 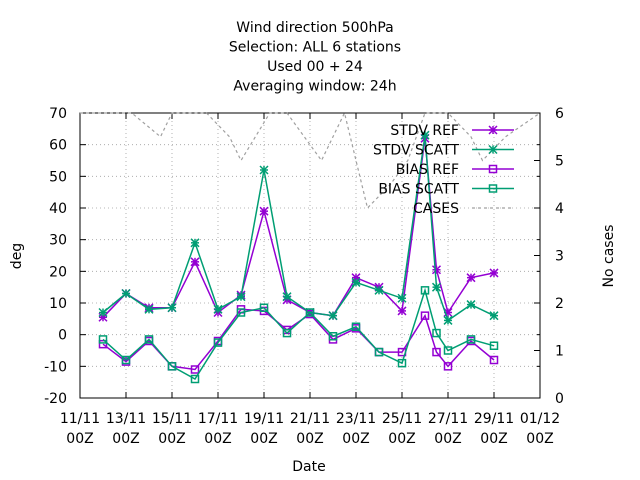 What do you see at coordinates (427, 170) in the screenshot?
I see `legend-label: BIAS REF` at bounding box center [427, 170].